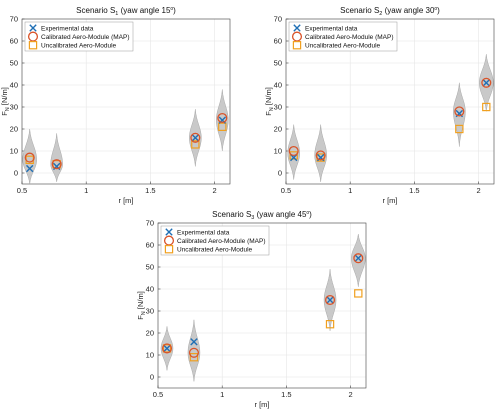 This screenshot has height=411, width=500. I want to click on chart-title: Scenario S3 (yaw angle 45o), so click(262, 215).